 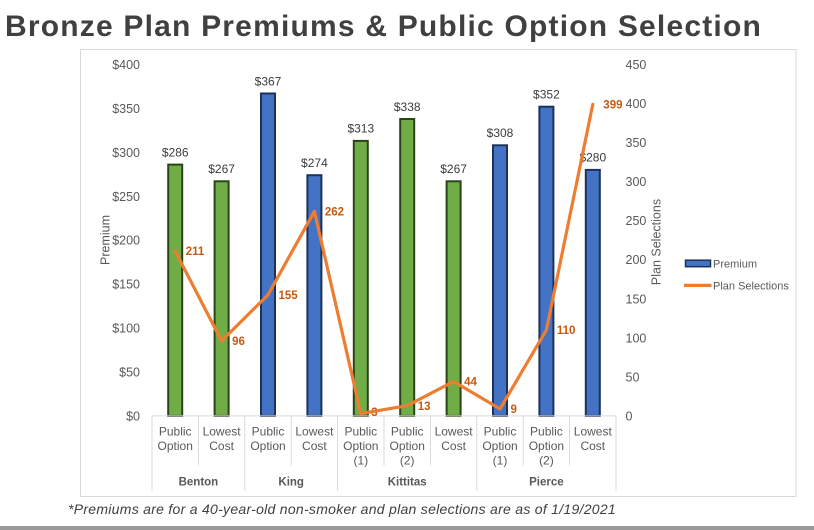 What do you see at coordinates (268, 81) in the screenshot?
I see `svg-text: $367` at bounding box center [268, 81].